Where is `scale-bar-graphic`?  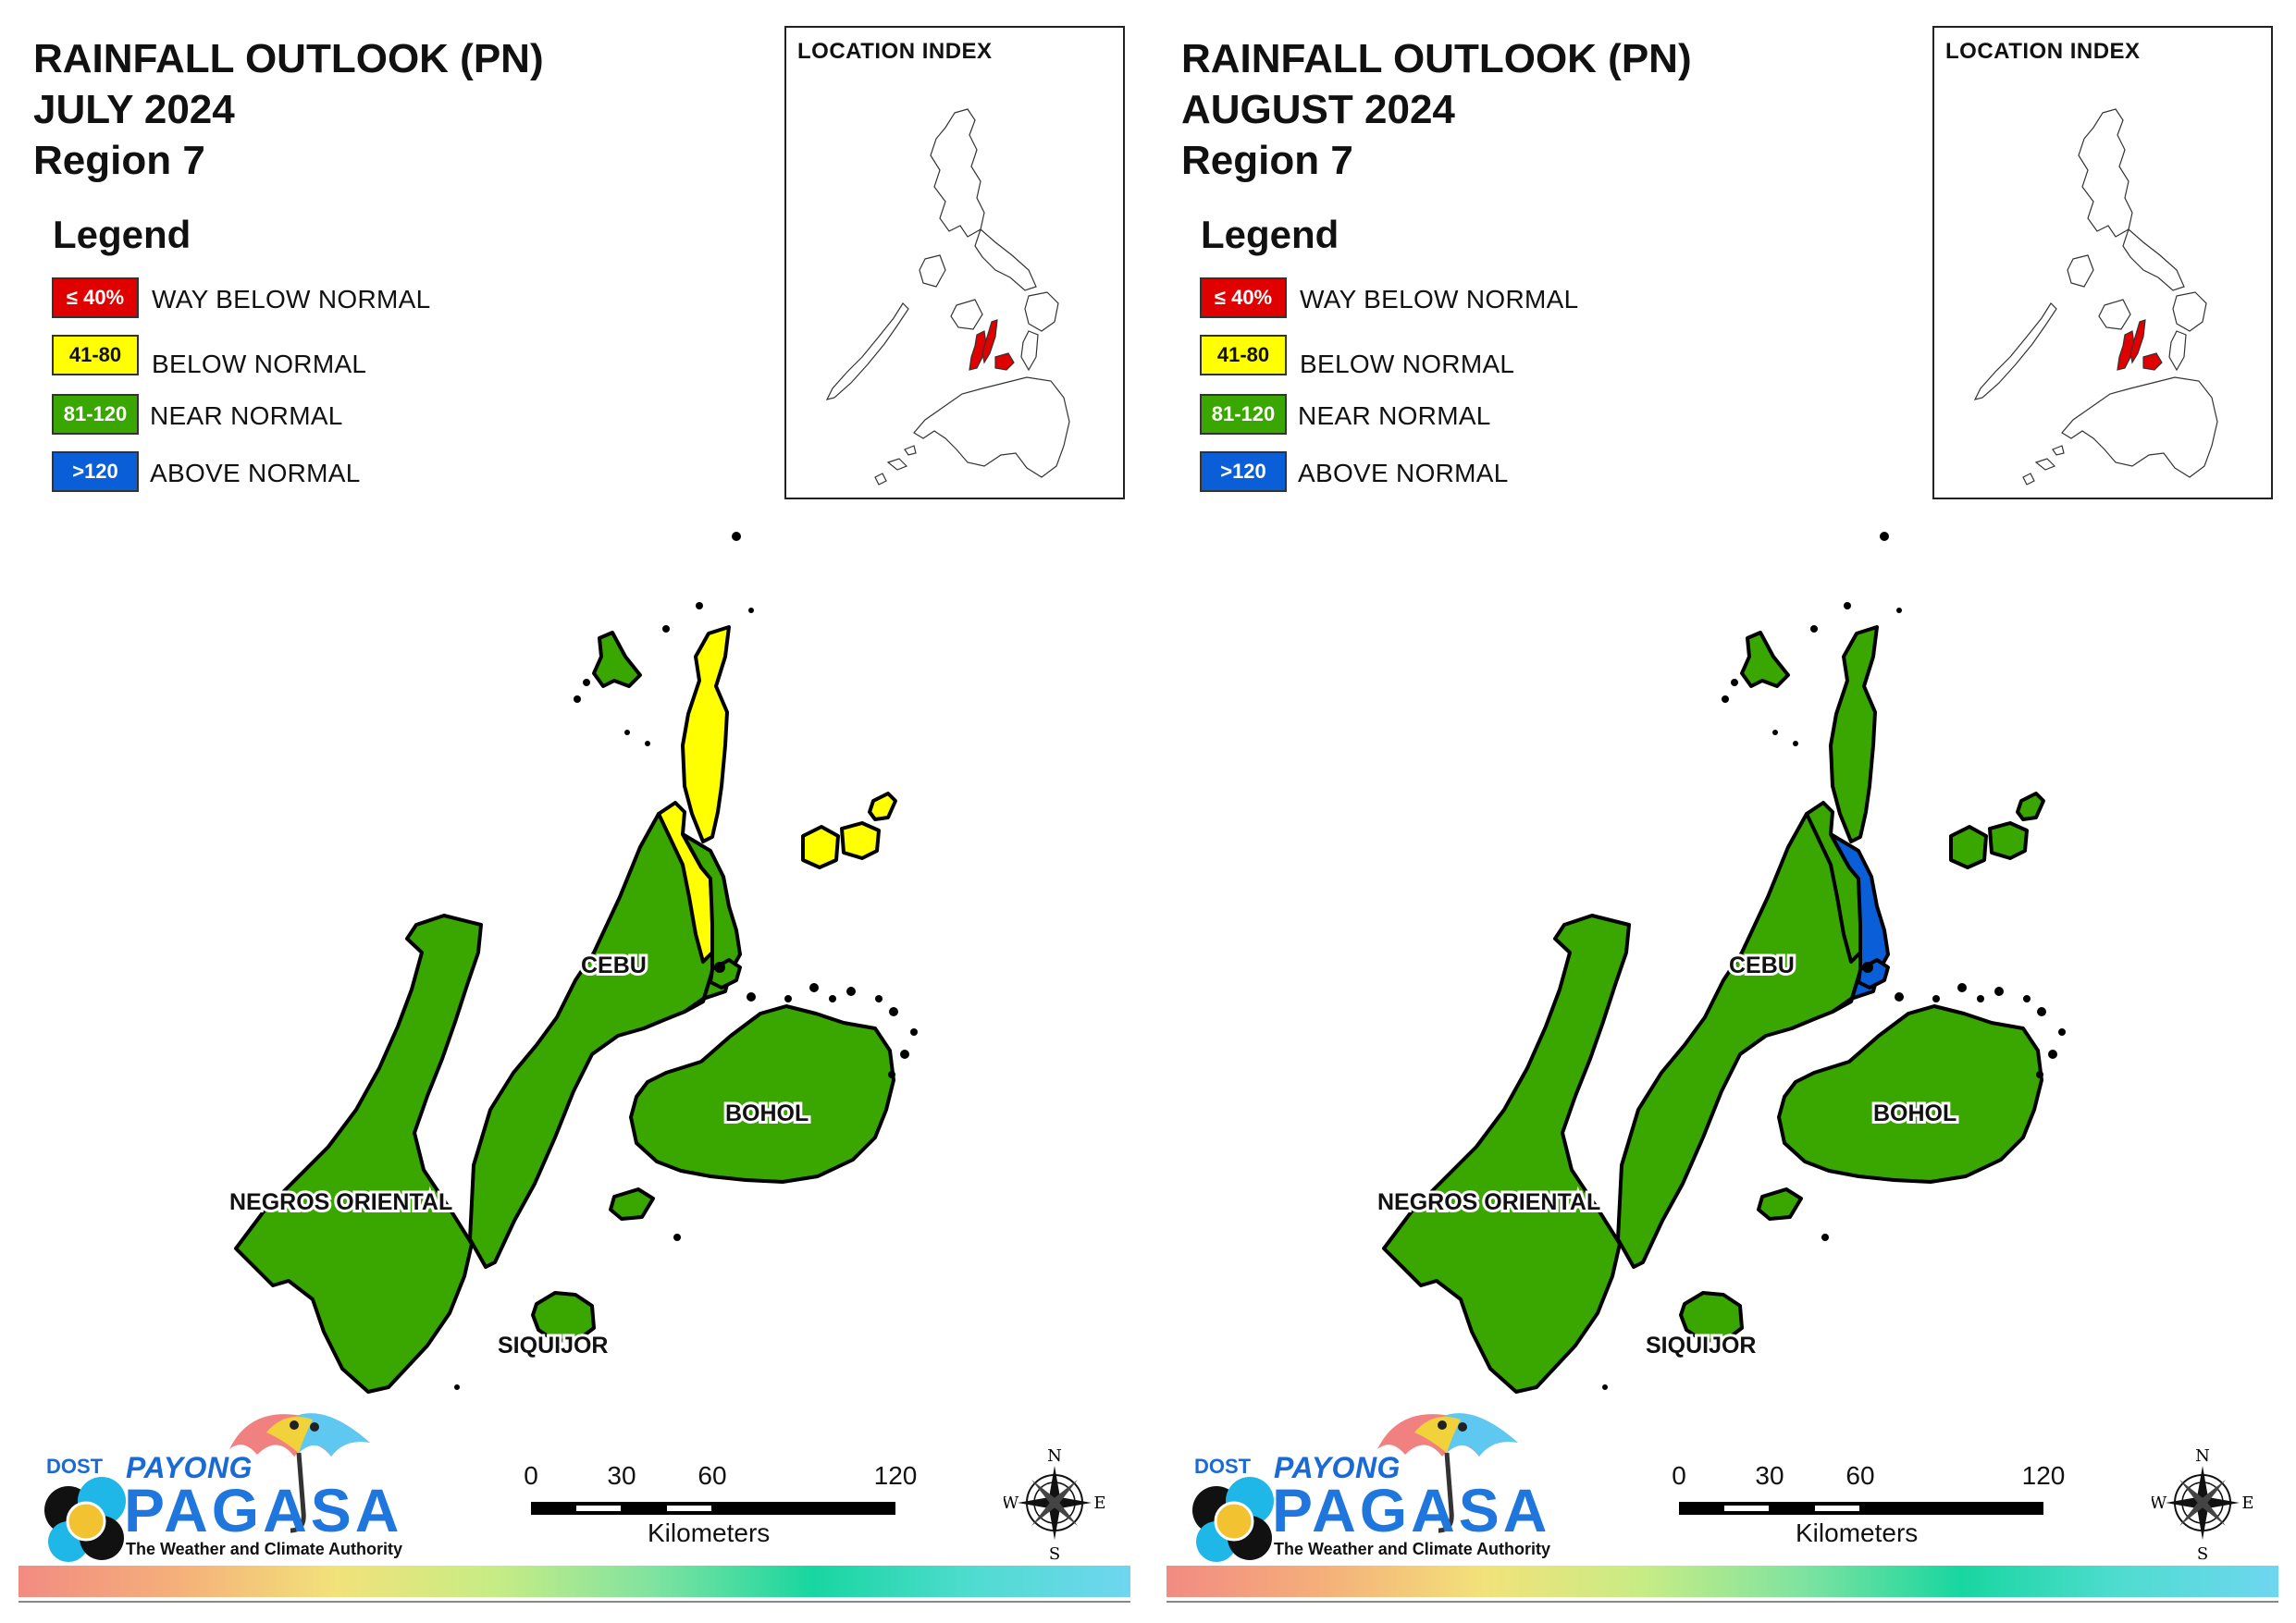
scale-bar-graphic is located at coordinates (1861, 1508).